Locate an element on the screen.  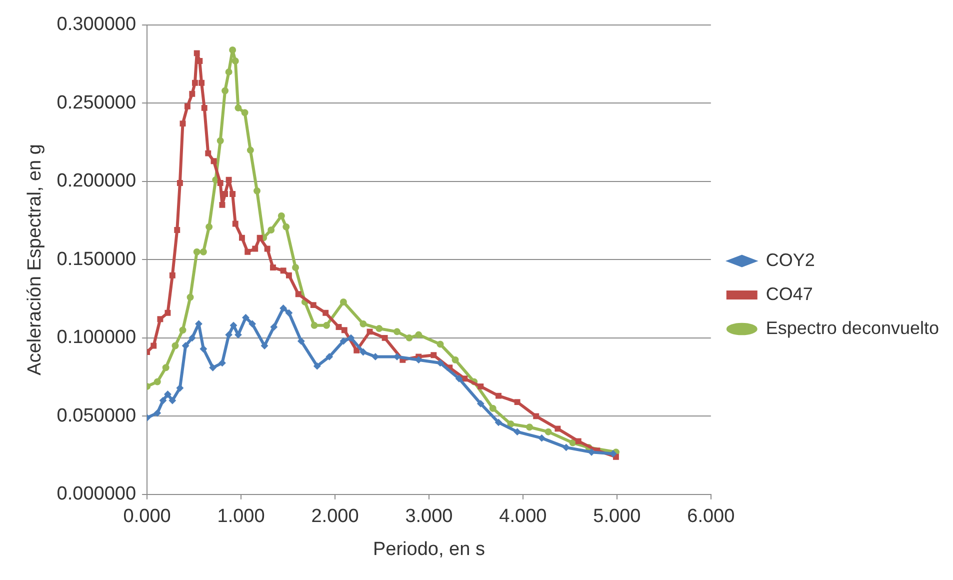
y-tick-label: 0.300000 is located at coordinates (96, 25).